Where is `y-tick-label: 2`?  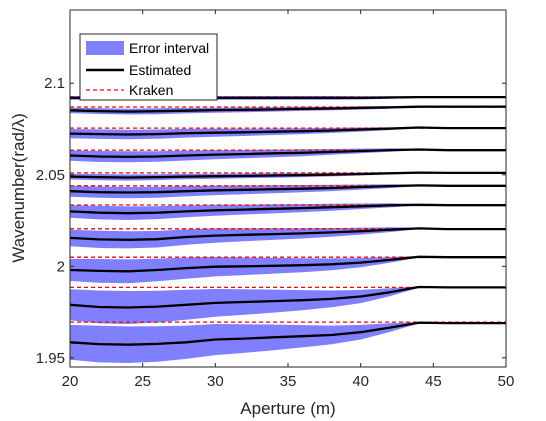
y-tick-label: 2 is located at coordinates (61, 266).